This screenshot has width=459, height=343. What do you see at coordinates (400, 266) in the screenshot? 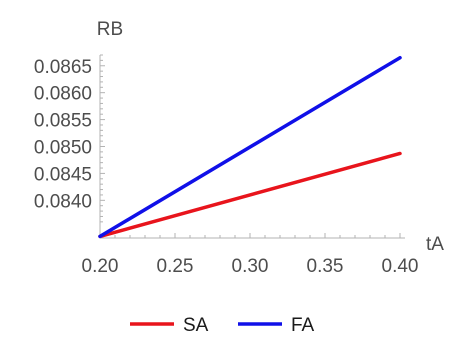
I see `x-tick-label: 0.40` at bounding box center [400, 266].